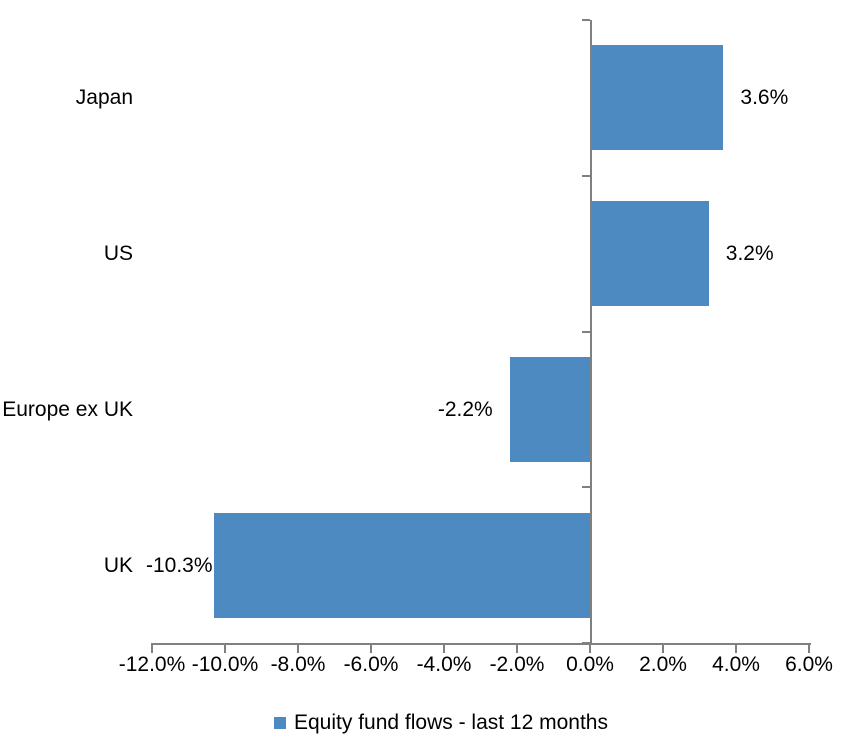  Describe the element at coordinates (736, 664) in the screenshot. I see `x-axis-tick-label: 4.0%` at that location.